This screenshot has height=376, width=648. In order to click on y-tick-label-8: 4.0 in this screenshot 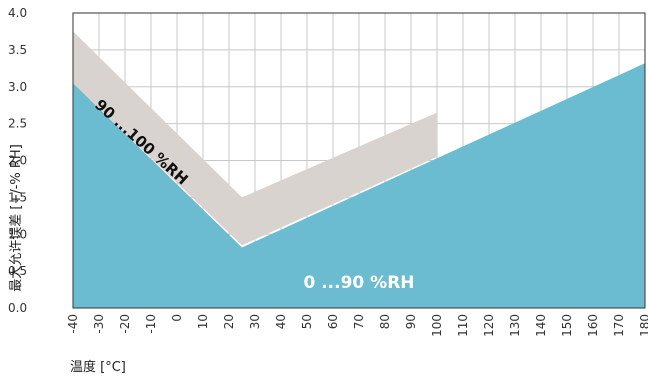, I will do `click(17, 13)`.